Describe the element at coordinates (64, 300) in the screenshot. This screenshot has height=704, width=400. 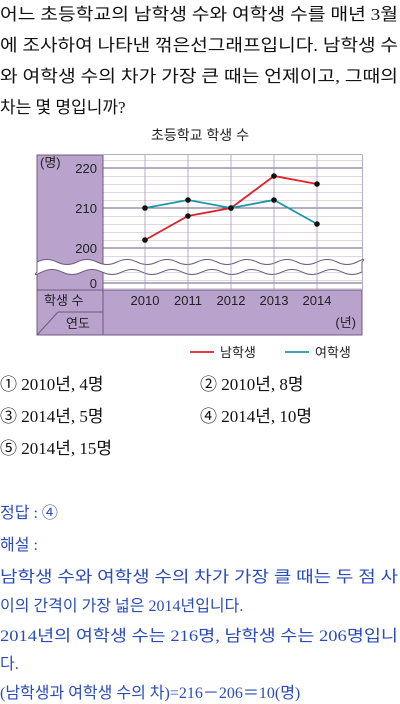
I see `row-label: 학생 수` at that location.